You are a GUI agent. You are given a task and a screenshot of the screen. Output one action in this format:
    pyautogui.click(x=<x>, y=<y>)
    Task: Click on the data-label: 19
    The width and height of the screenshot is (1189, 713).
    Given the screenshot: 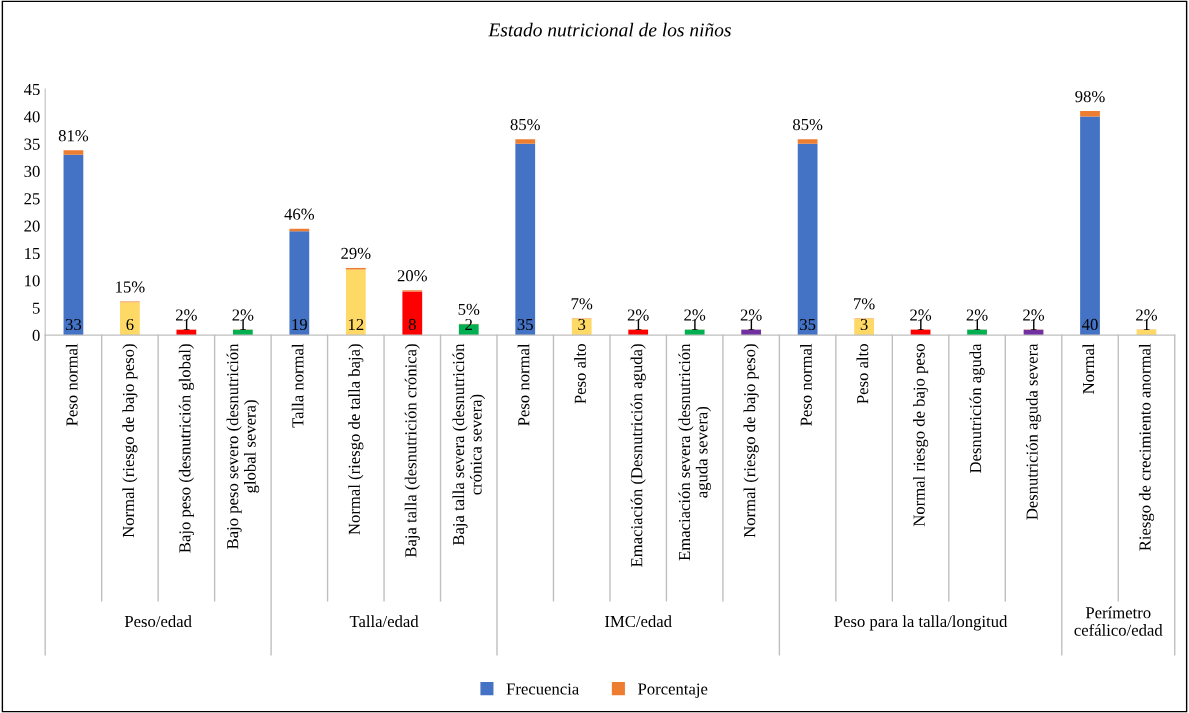 What is the action you would take?
    pyautogui.click(x=299, y=324)
    